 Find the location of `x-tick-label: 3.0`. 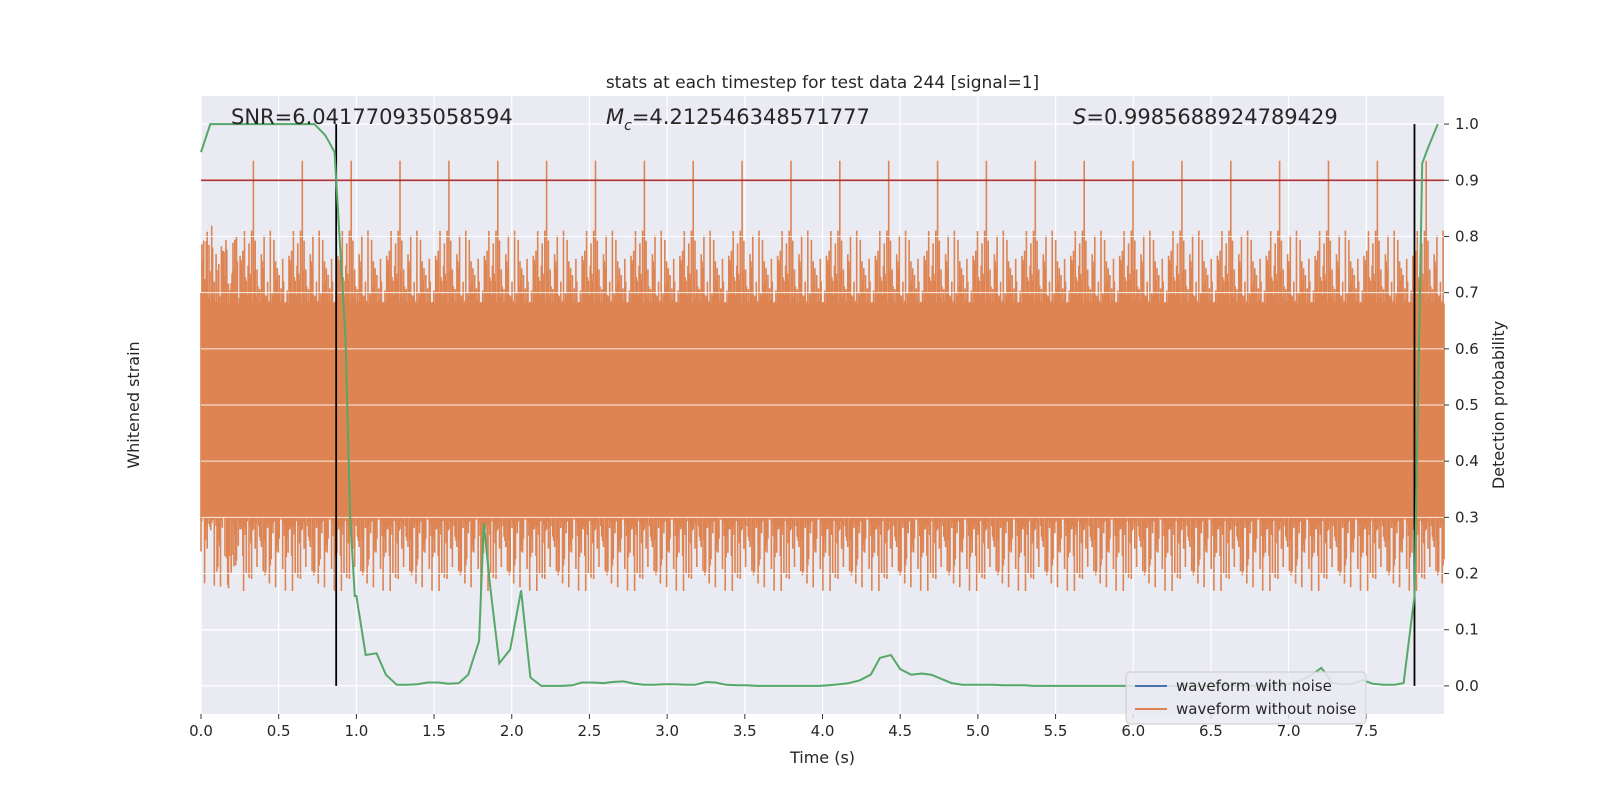

x-tick-label: 3.0 is located at coordinates (667, 731).